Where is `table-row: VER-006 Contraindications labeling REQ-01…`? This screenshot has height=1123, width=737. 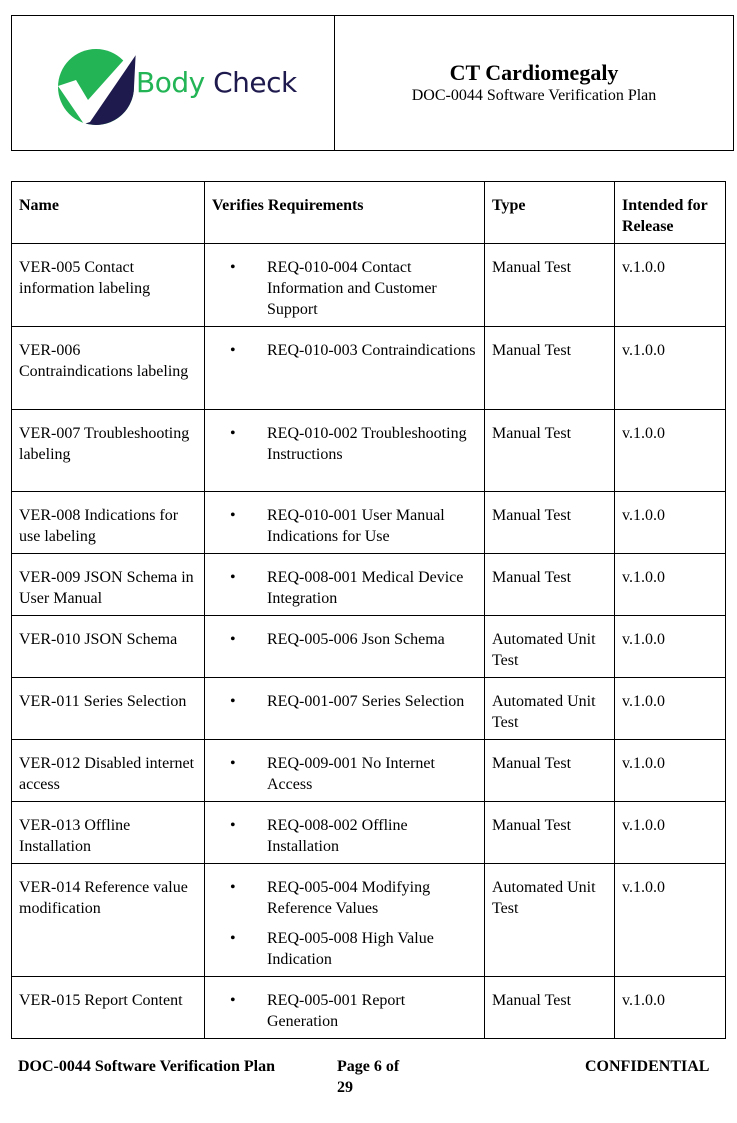 table-row: VER-006 Contraindications labeling REQ-01… is located at coordinates (368, 368).